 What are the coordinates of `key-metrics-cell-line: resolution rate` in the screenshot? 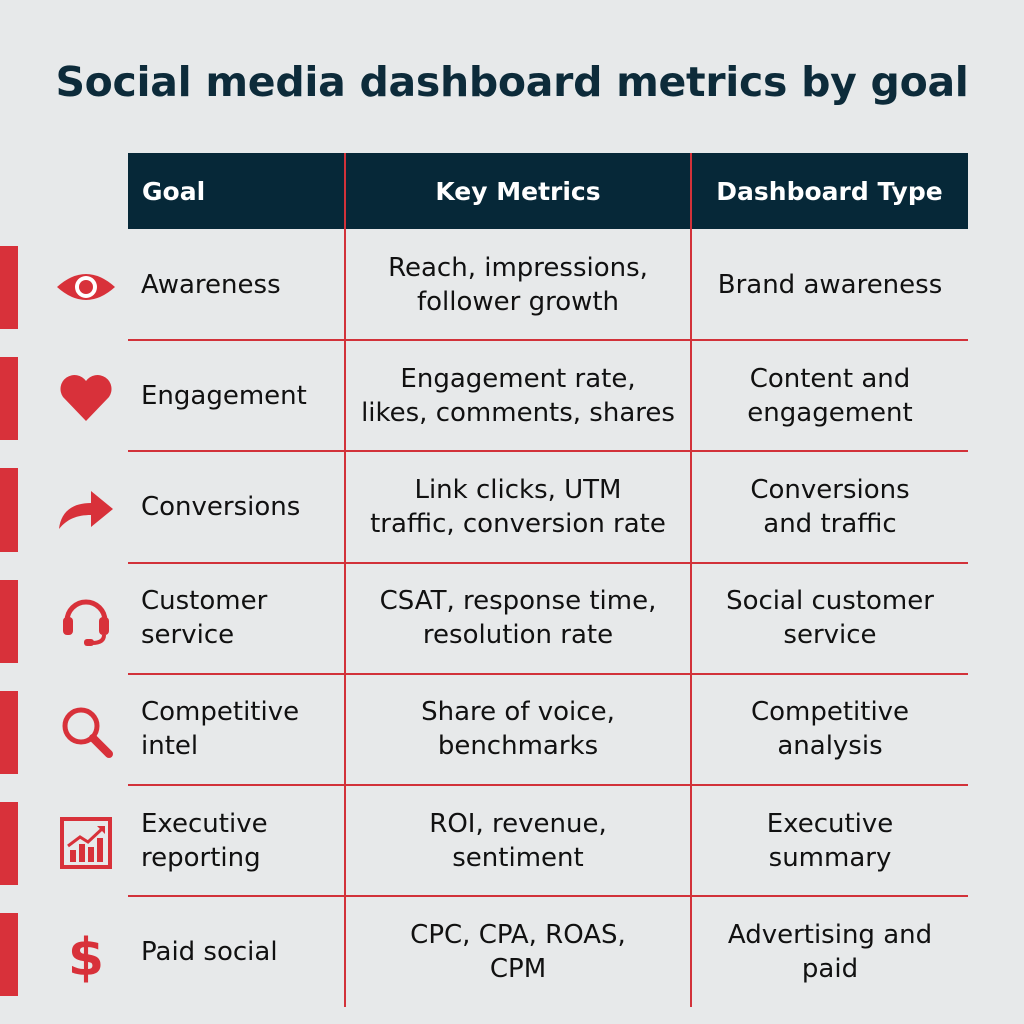 It's located at (518, 635).